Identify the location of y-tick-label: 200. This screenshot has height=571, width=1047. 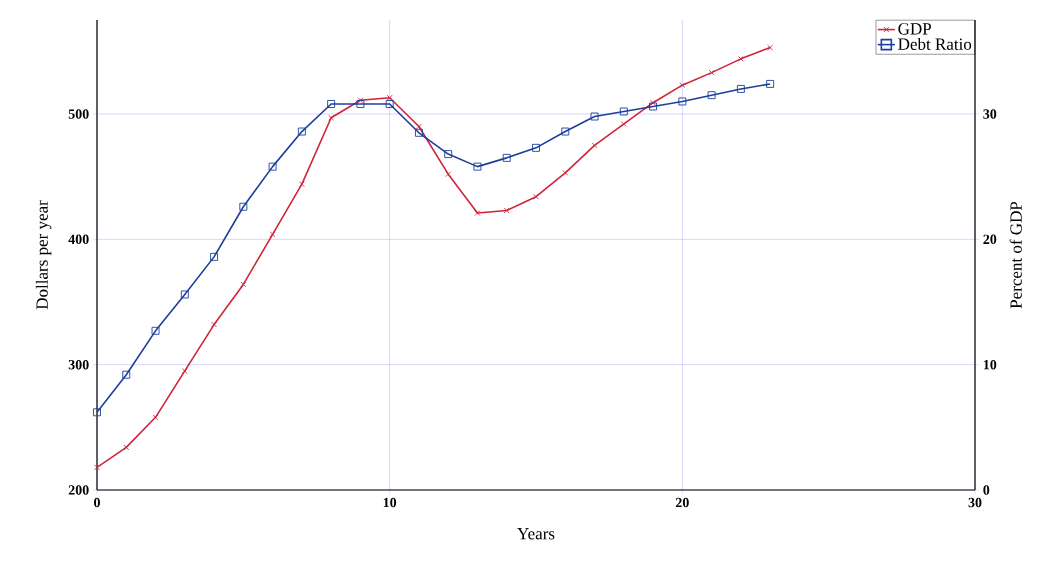
(78, 490).